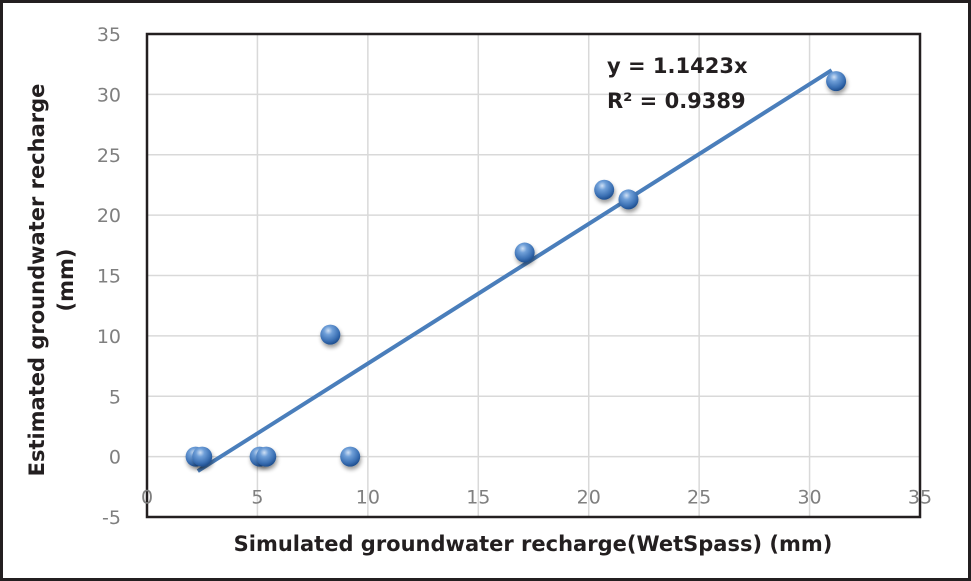 The image size is (971, 581). What do you see at coordinates (66, 280) in the screenshot?
I see `y-axis-title-line2: (mm)` at bounding box center [66, 280].